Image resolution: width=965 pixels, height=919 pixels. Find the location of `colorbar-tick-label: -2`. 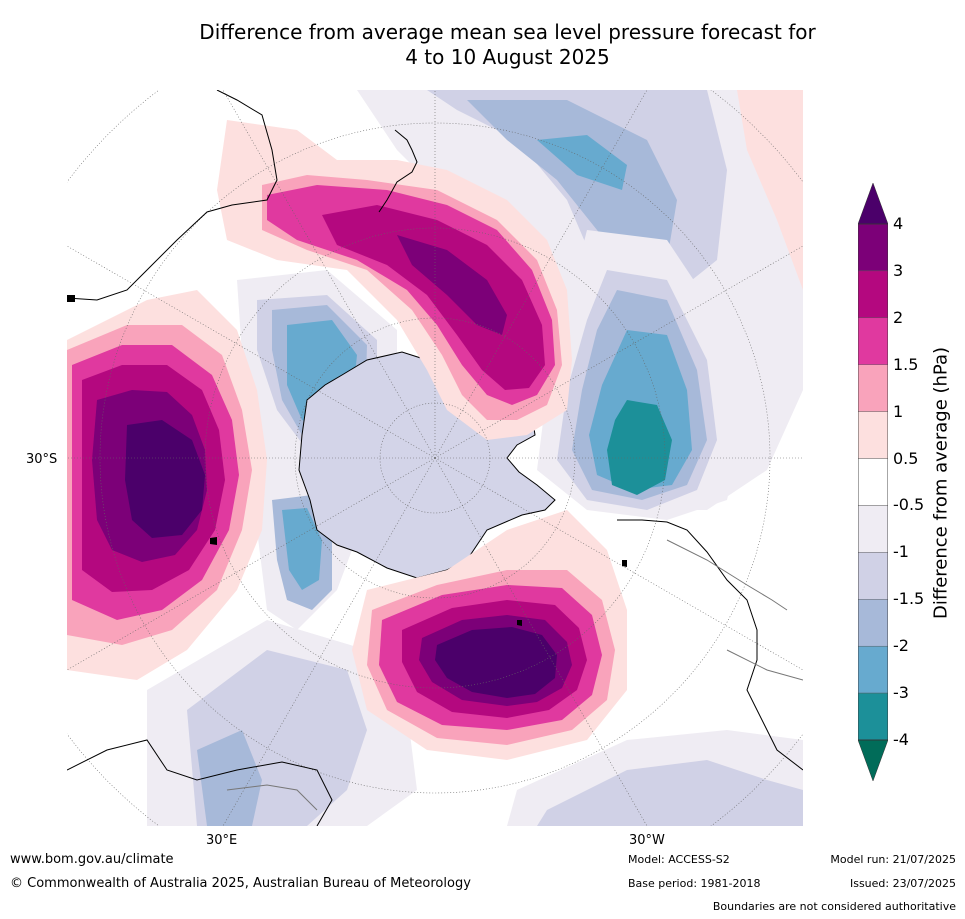

colorbar-tick-label: -2 is located at coordinates (901, 646).